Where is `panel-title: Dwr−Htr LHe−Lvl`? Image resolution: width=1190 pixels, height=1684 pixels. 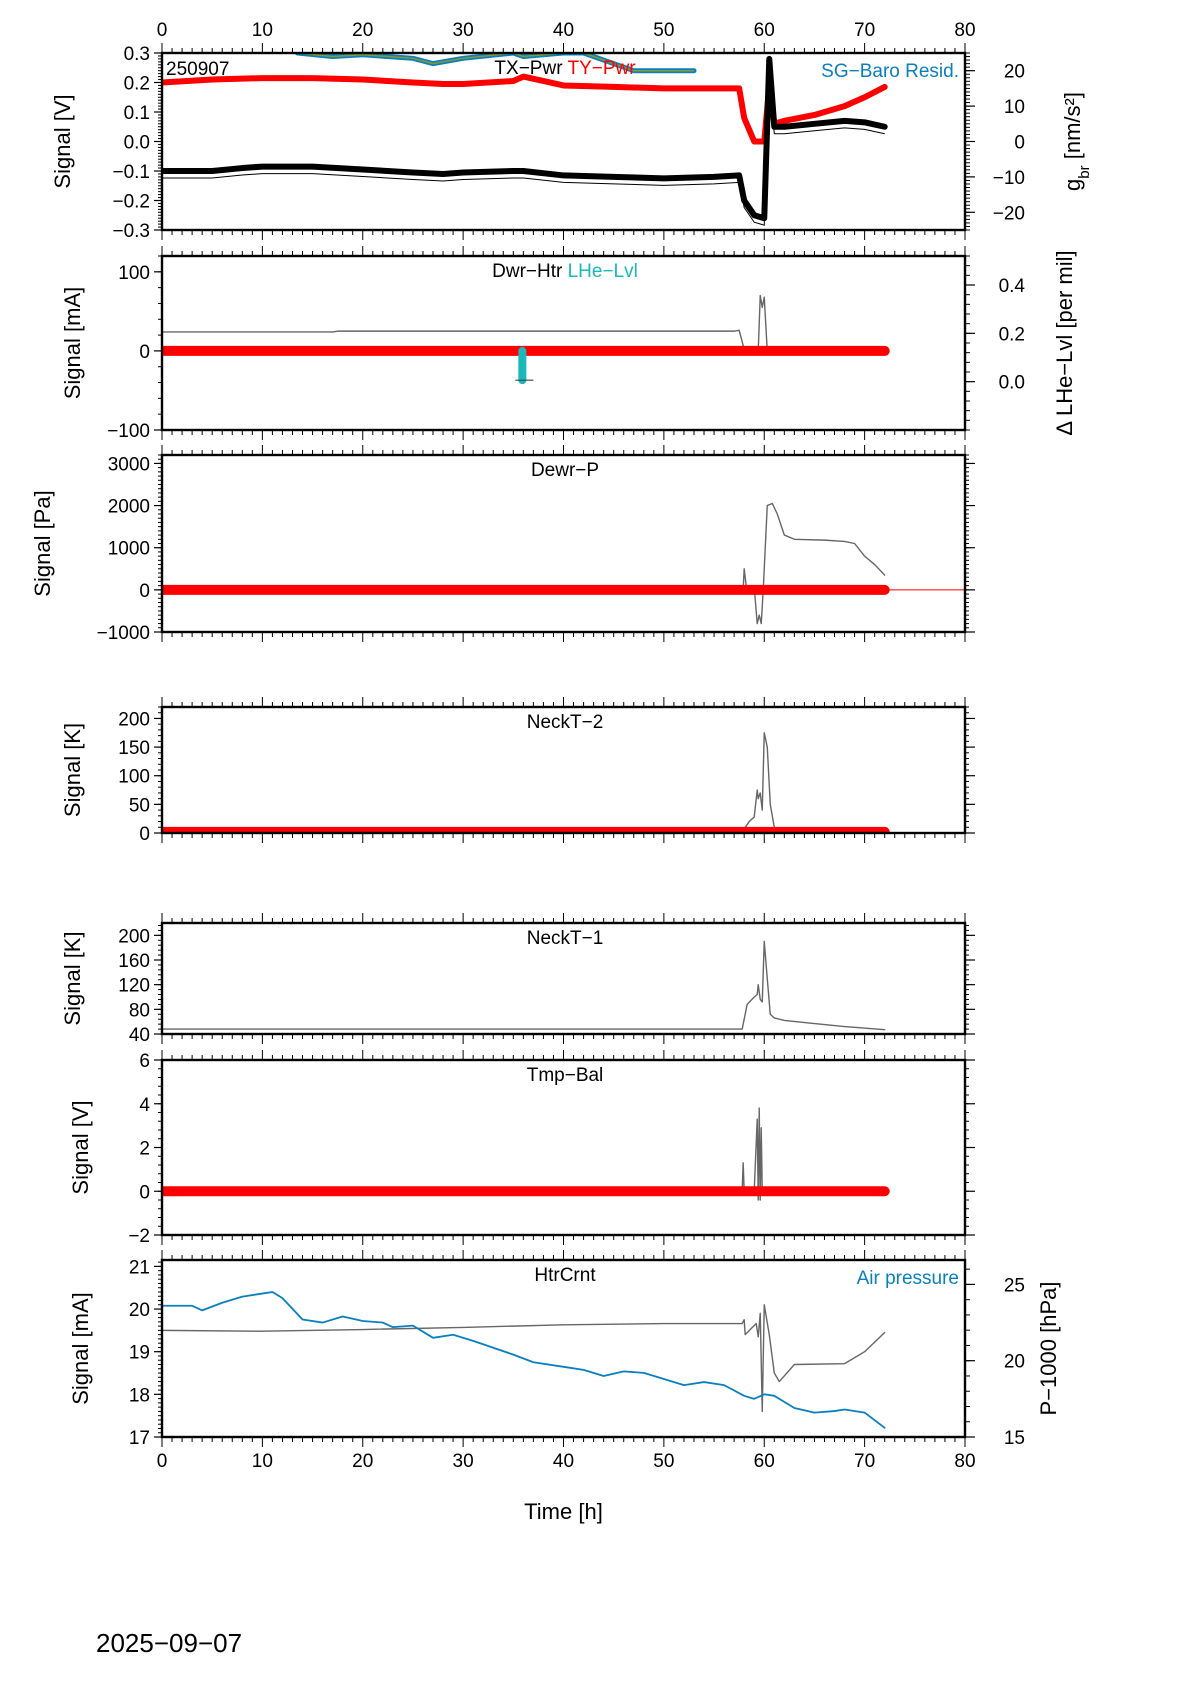 panel-title: Dwr−Htr LHe−Lvl is located at coordinates (565, 271).